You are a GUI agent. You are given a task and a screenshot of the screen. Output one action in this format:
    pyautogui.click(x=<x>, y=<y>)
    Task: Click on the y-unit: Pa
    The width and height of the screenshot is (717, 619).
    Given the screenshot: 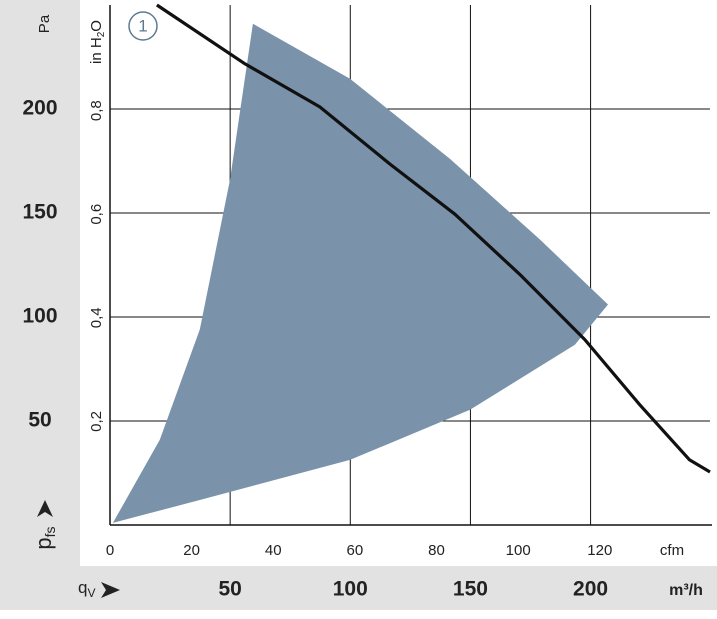 What is the action you would take?
    pyautogui.click(x=44, y=23)
    